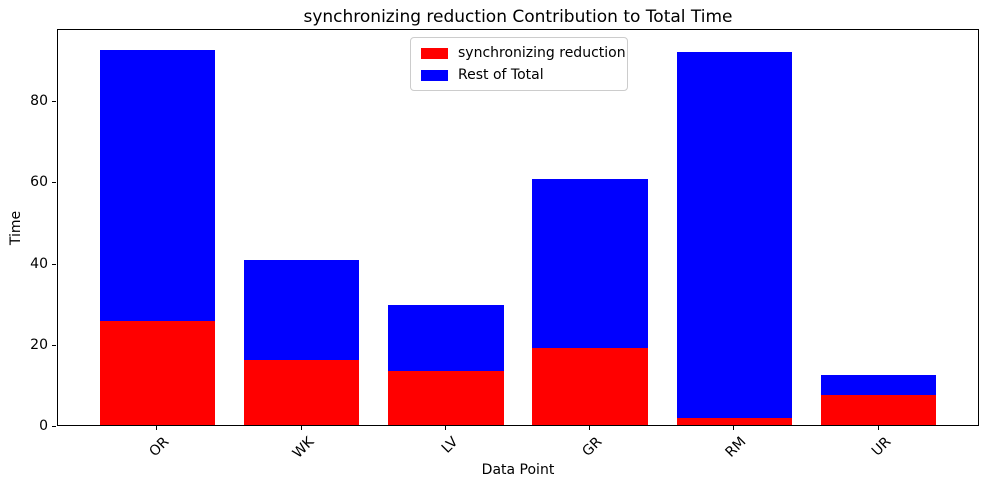 This screenshot has width=989, height=490. I want to click on x-tick-label: WK, so click(303, 448).